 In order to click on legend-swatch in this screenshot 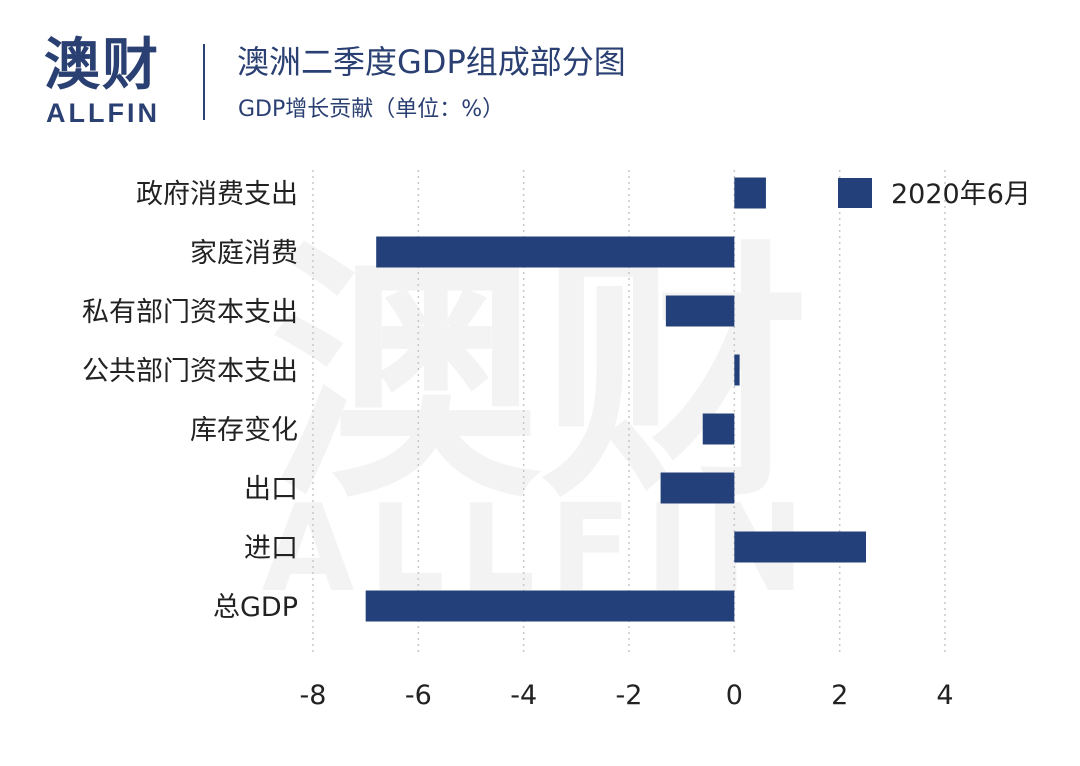, I will do `click(855, 193)`.